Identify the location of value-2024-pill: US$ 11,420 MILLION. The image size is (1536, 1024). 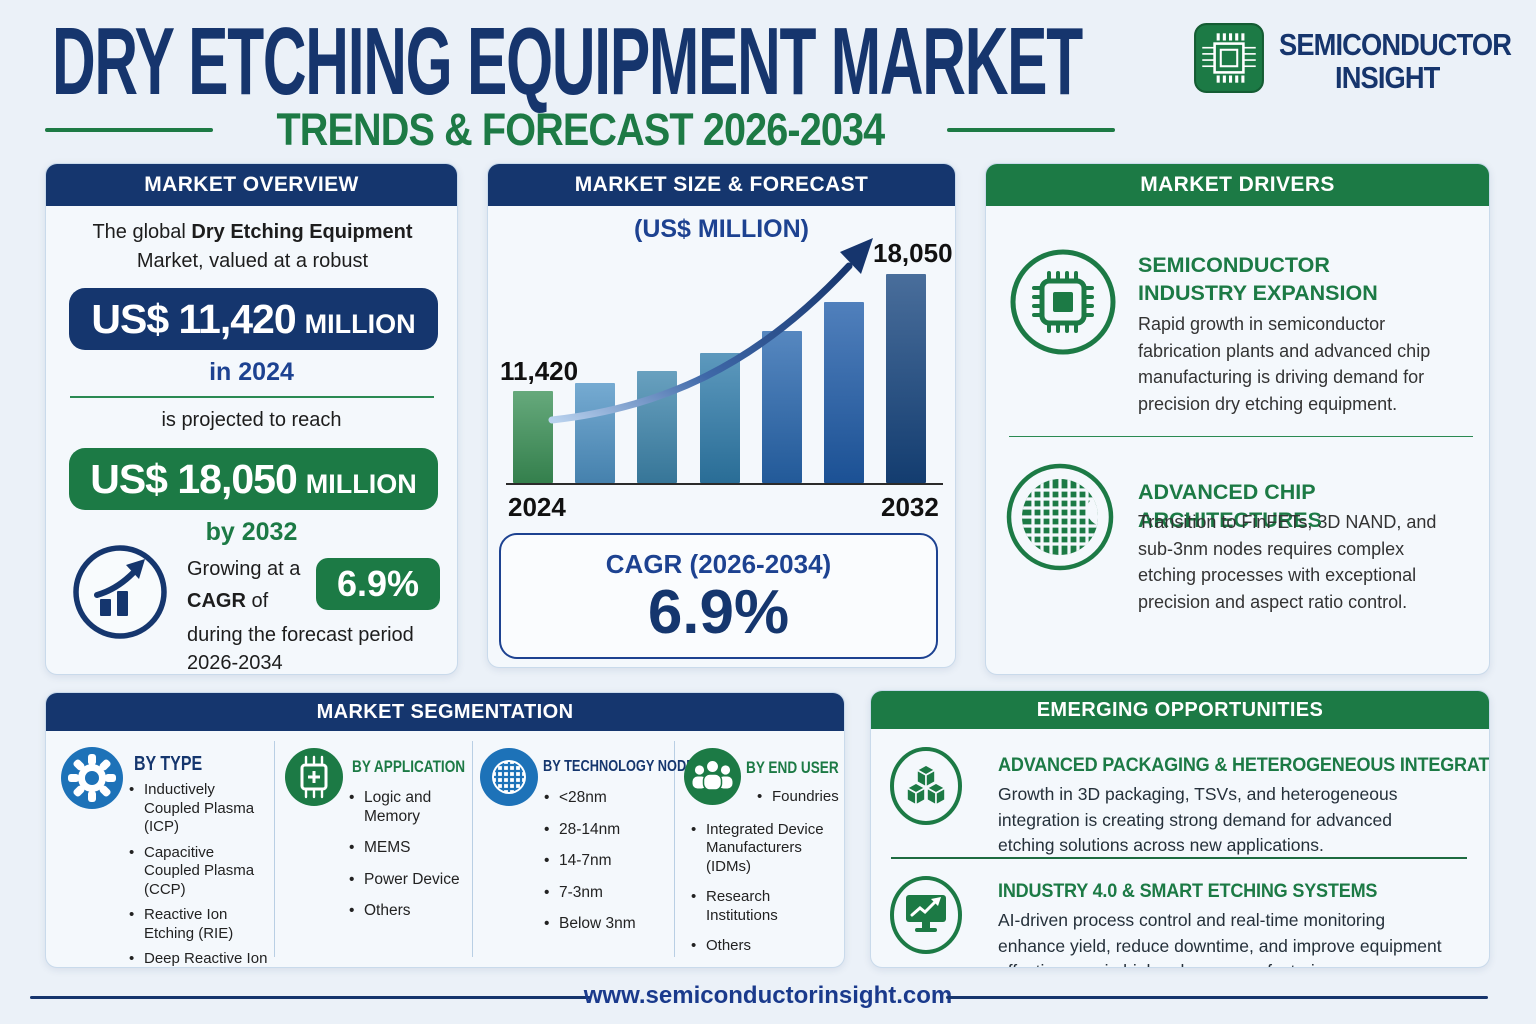
(253, 319).